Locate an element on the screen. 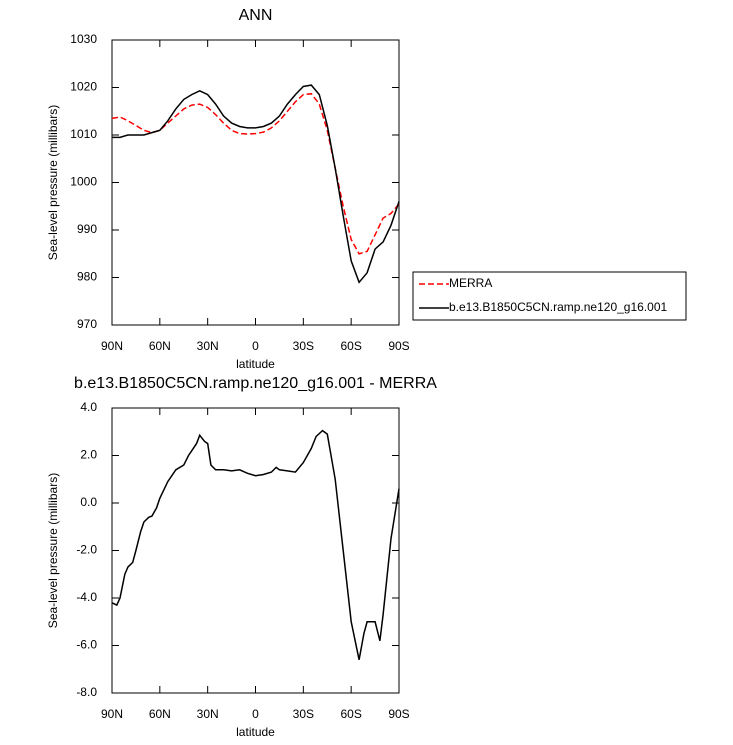  y-tick-label: 970 is located at coordinates (87, 324).